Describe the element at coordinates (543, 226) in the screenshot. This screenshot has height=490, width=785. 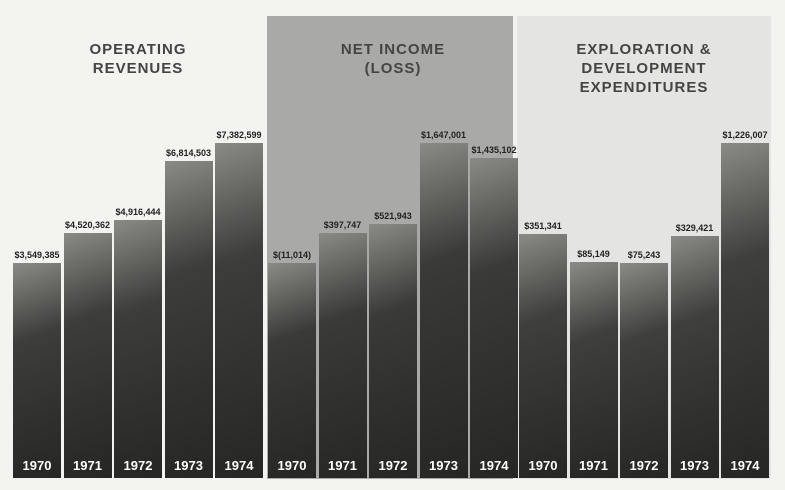
I see `value-label: $351,341` at that location.